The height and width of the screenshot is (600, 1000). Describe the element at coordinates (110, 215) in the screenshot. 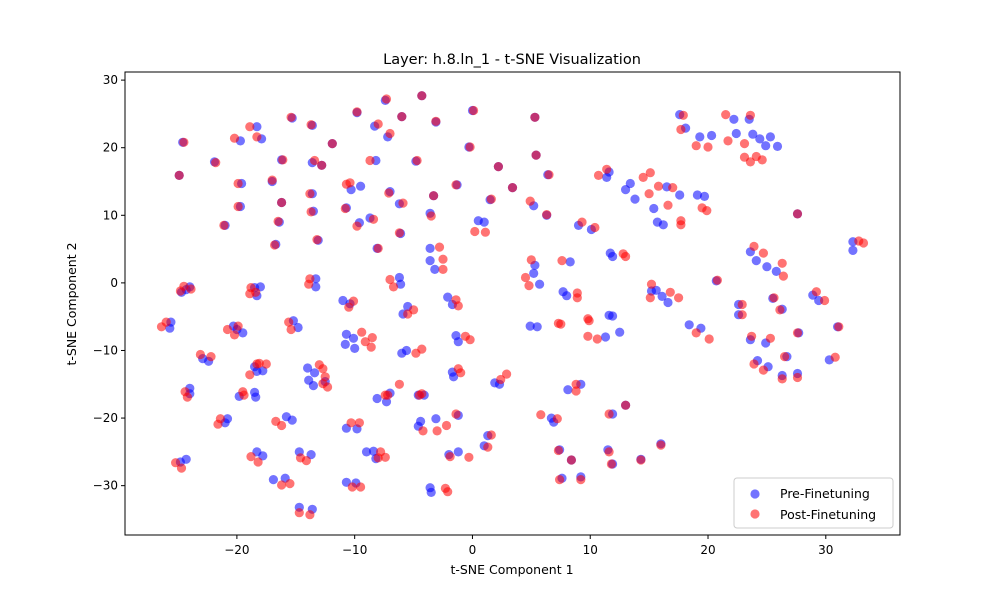

I see `y-tick-label: 10` at that location.